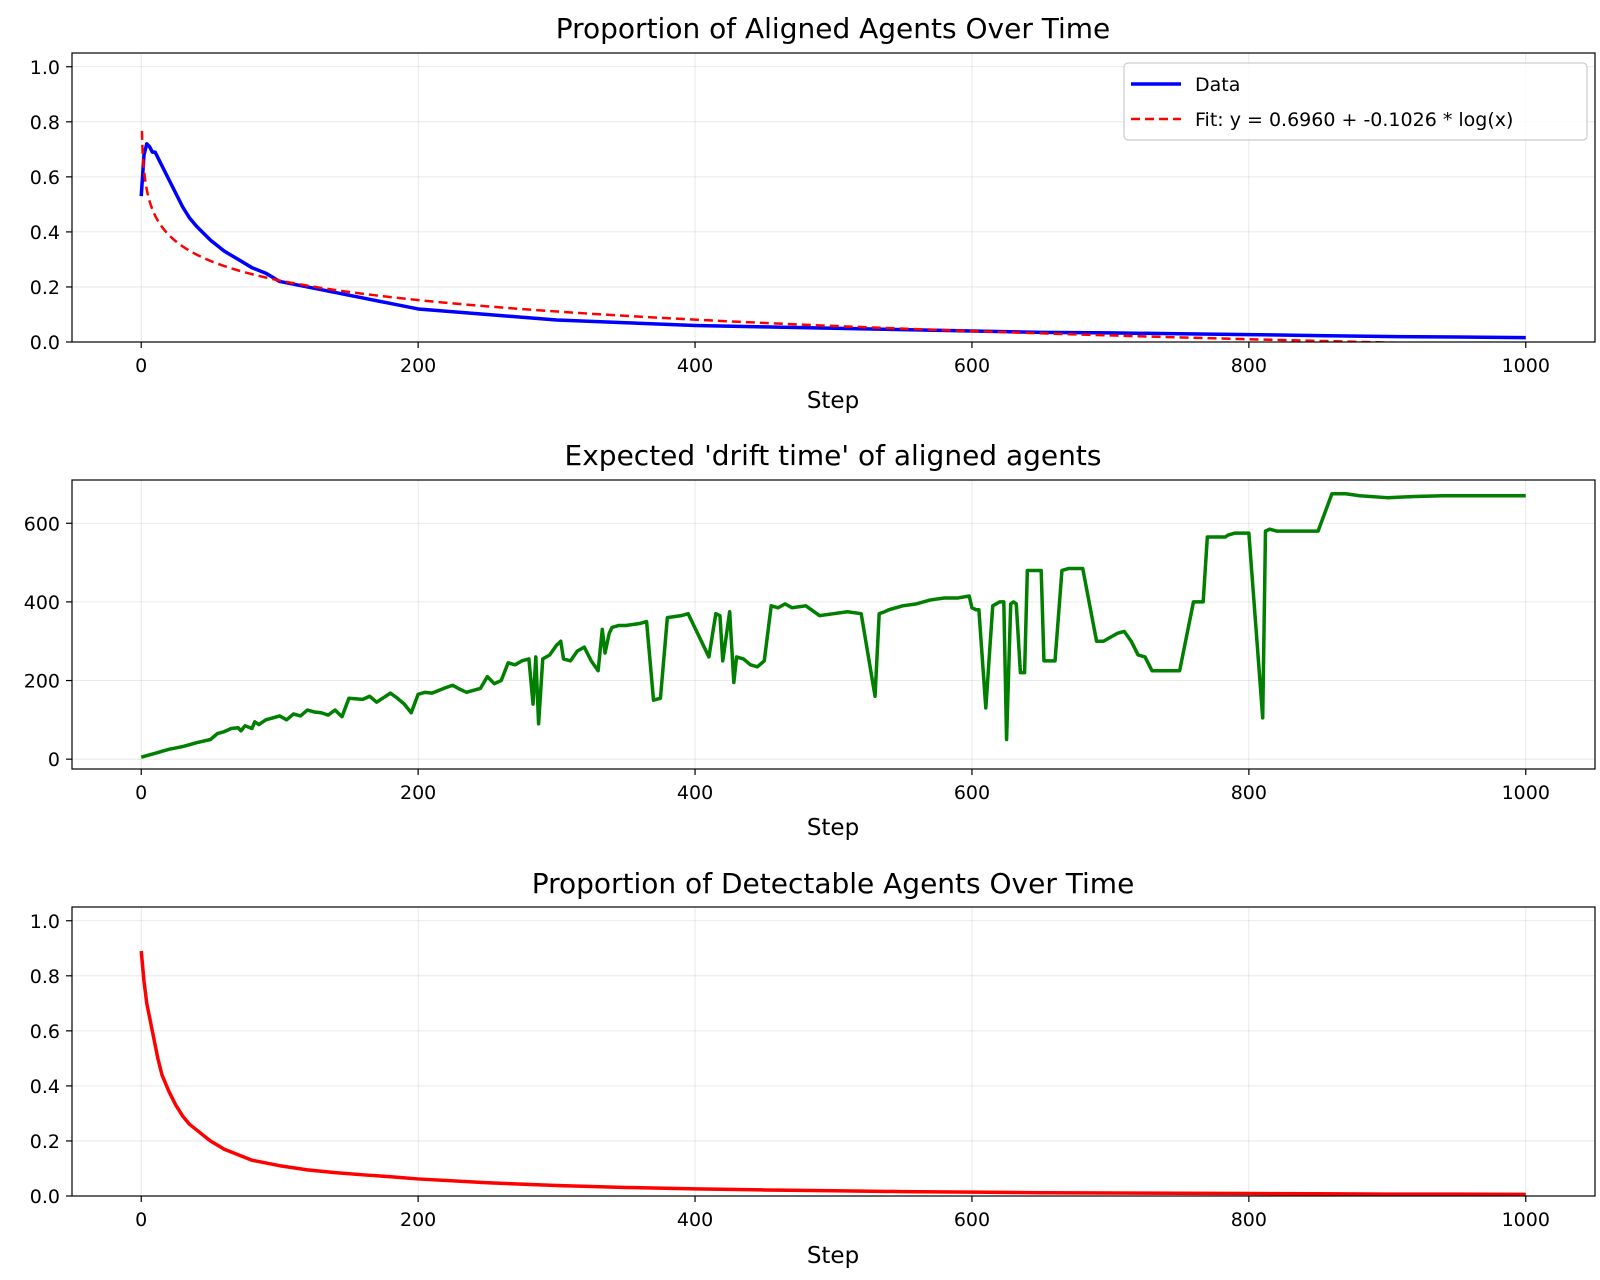  What do you see at coordinates (833, 455) in the screenshot?
I see `chart-title: Expected 'drift time' of aligned agents` at bounding box center [833, 455].